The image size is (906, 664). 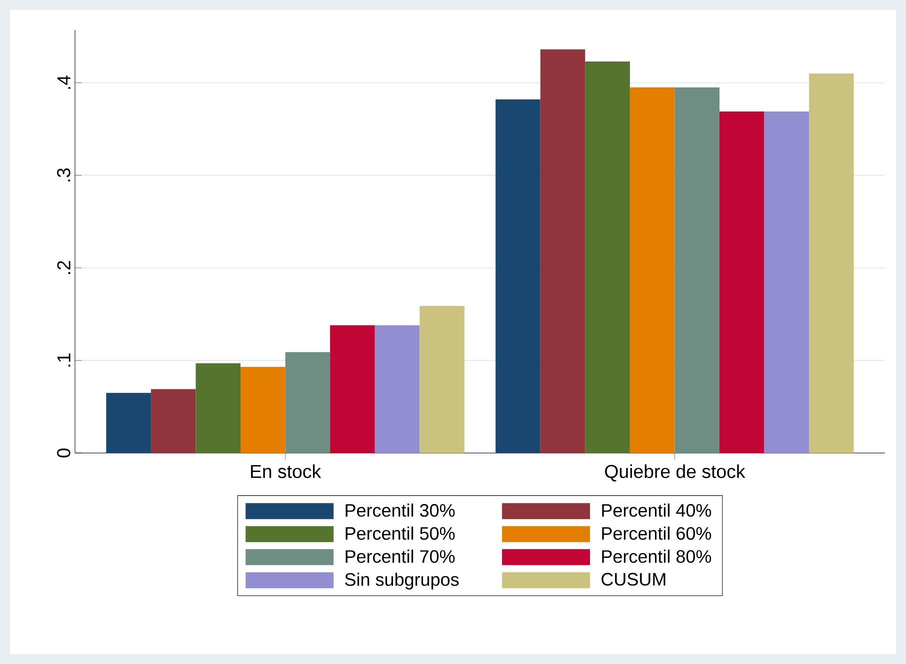 What do you see at coordinates (400, 510) in the screenshot?
I see `legend-label: Percentil 30%` at bounding box center [400, 510].